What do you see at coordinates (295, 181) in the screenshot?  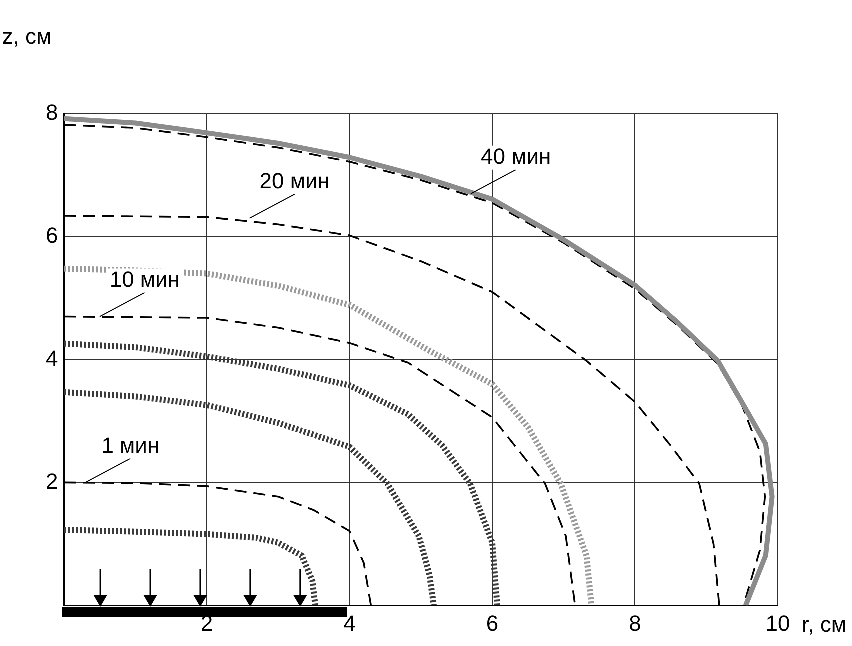 I see `annotation: 20 мин` at bounding box center [295, 181].